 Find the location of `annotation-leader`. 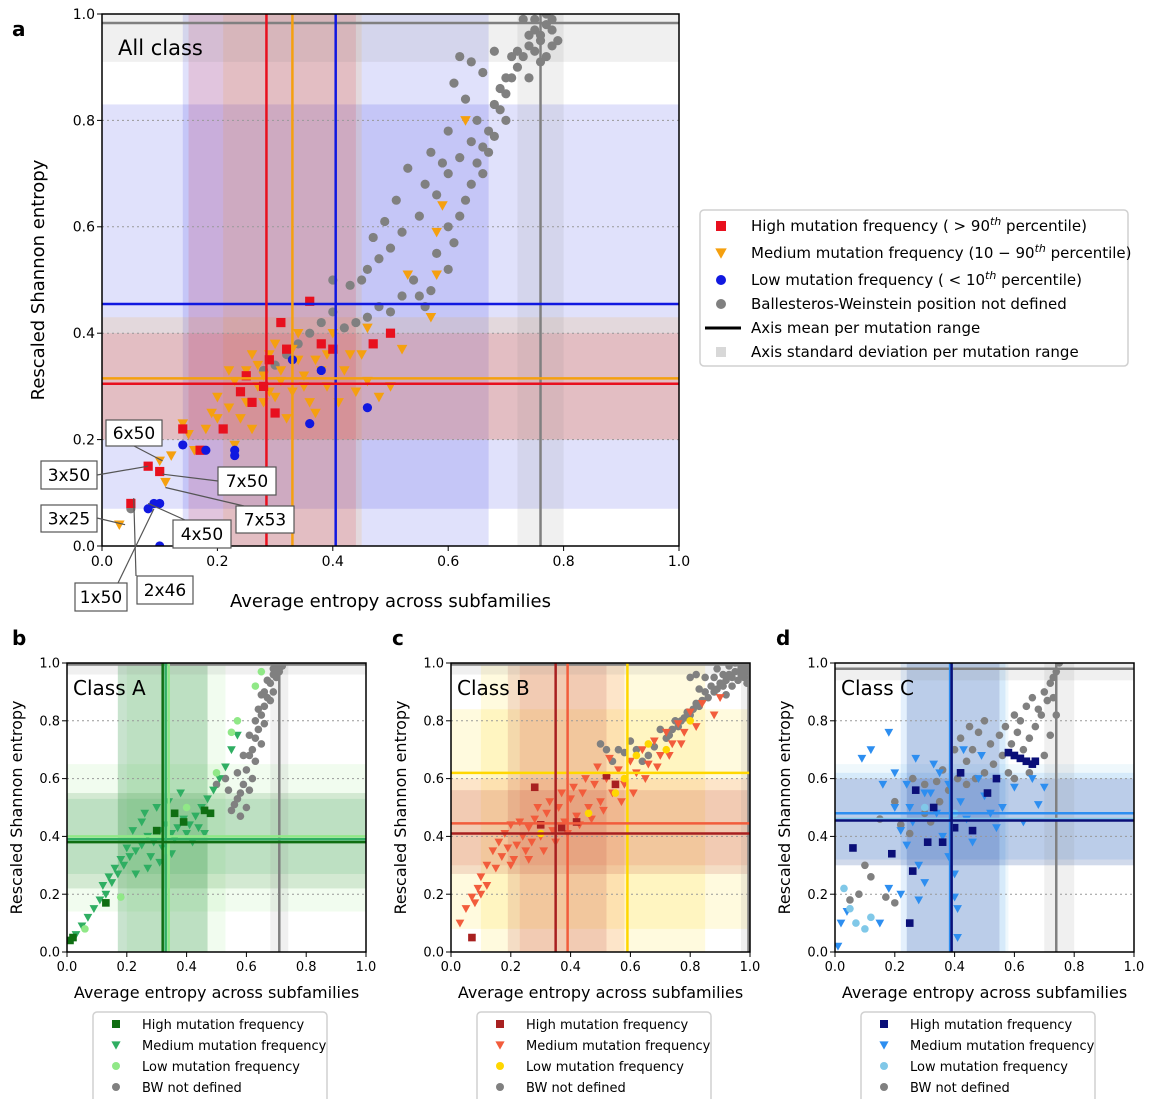

annotation-leader is located at coordinates (148, 453).